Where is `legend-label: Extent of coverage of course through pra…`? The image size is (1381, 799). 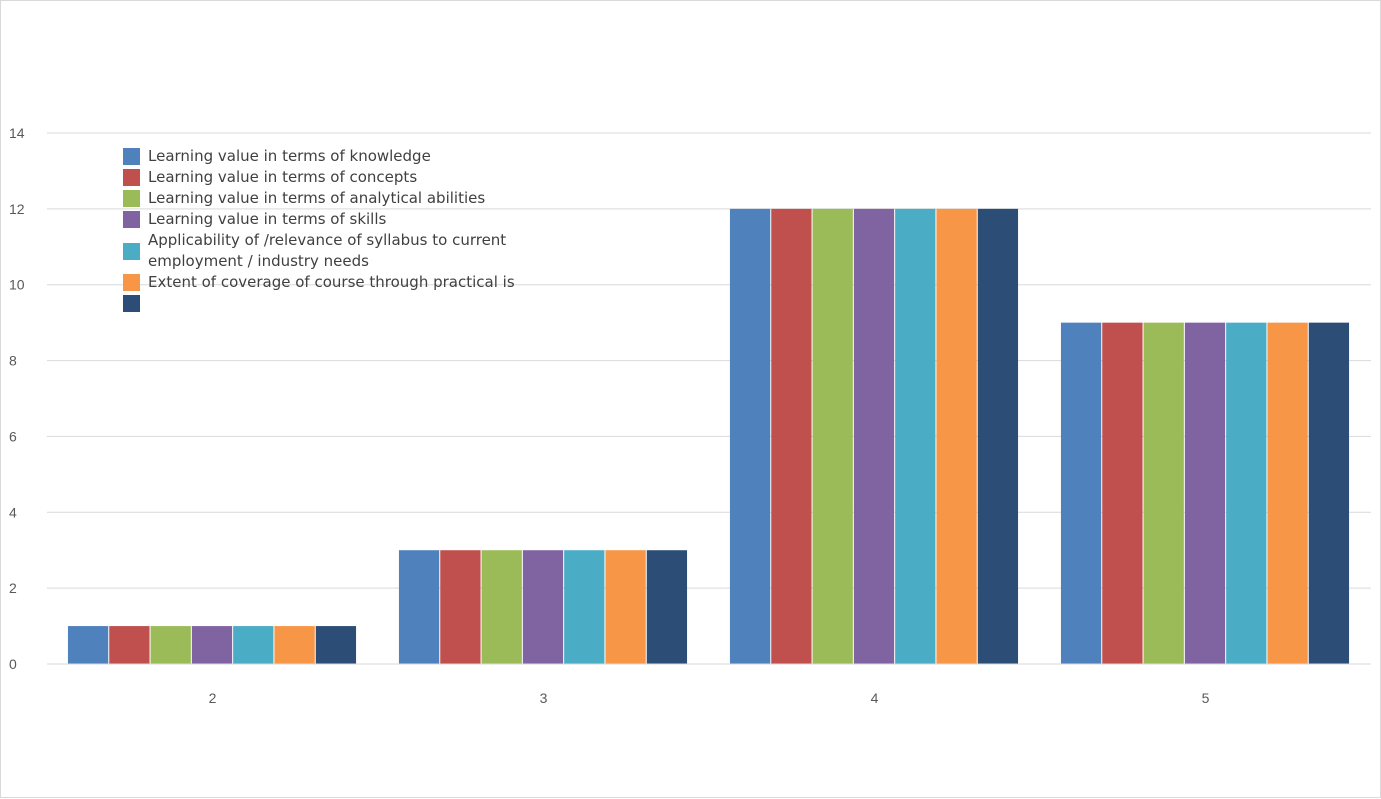
legend-label: Extent of coverage of course through pra… is located at coordinates (331, 282).